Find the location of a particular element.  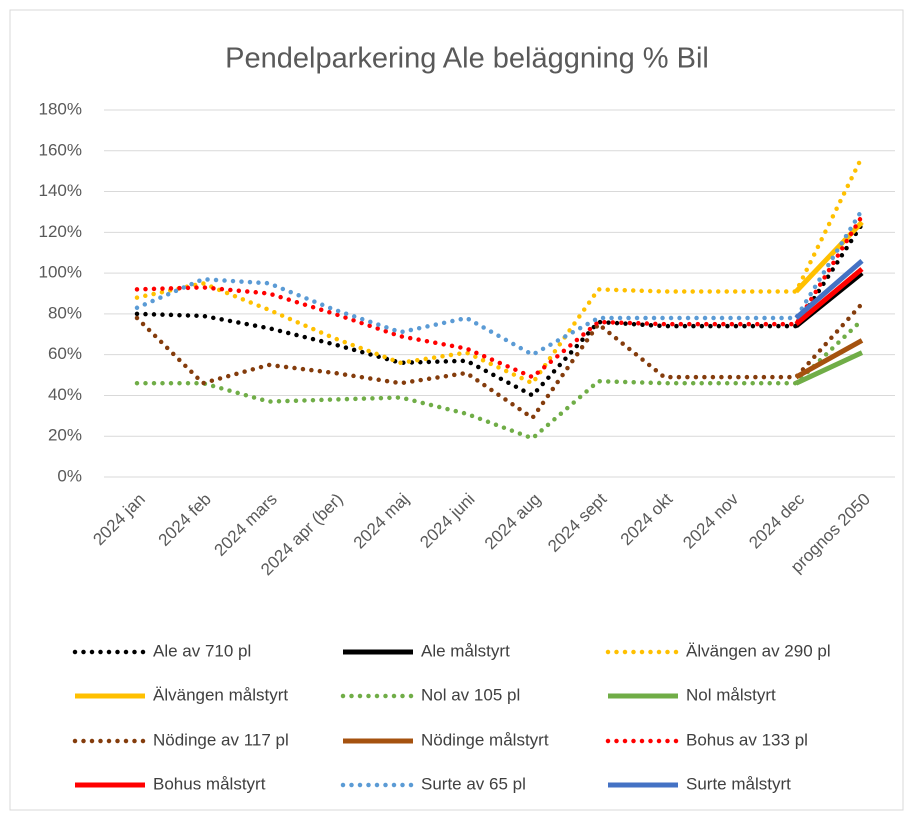

legend-label: Älvängen målstyrt is located at coordinates (220, 694).